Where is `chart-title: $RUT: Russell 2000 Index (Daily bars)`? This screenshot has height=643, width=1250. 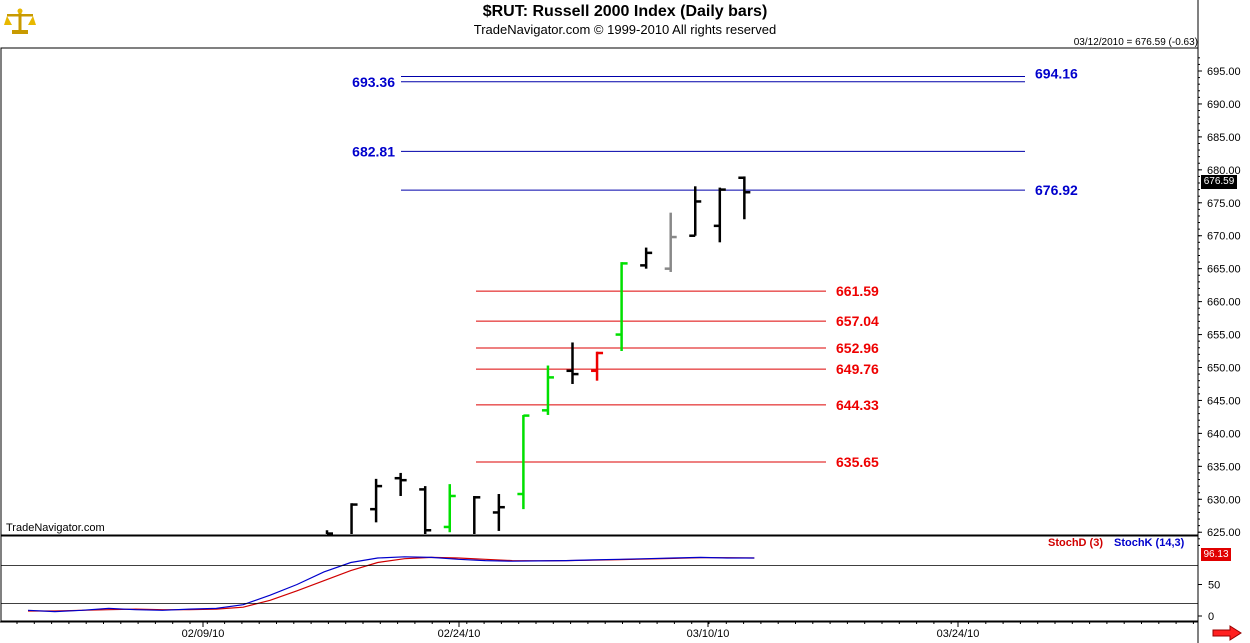
chart-title: $RUT: Russell 2000 Index (Daily bars) is located at coordinates (625, 11).